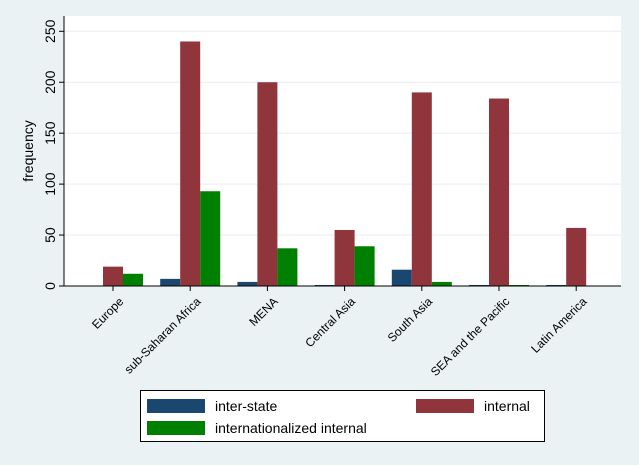 This screenshot has height=465, width=639. Describe the element at coordinates (267, 184) in the screenshot. I see `bar-internal-mena` at that location.